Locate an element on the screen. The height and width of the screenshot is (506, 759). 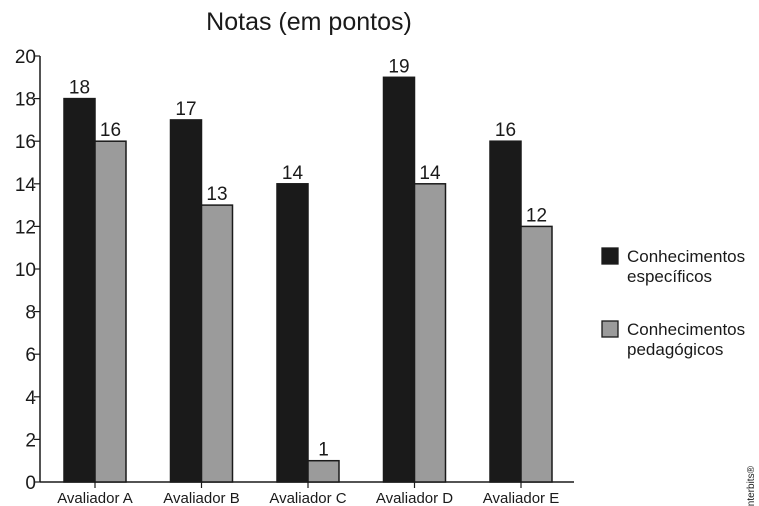
data-label: 18 is located at coordinates (79, 88).